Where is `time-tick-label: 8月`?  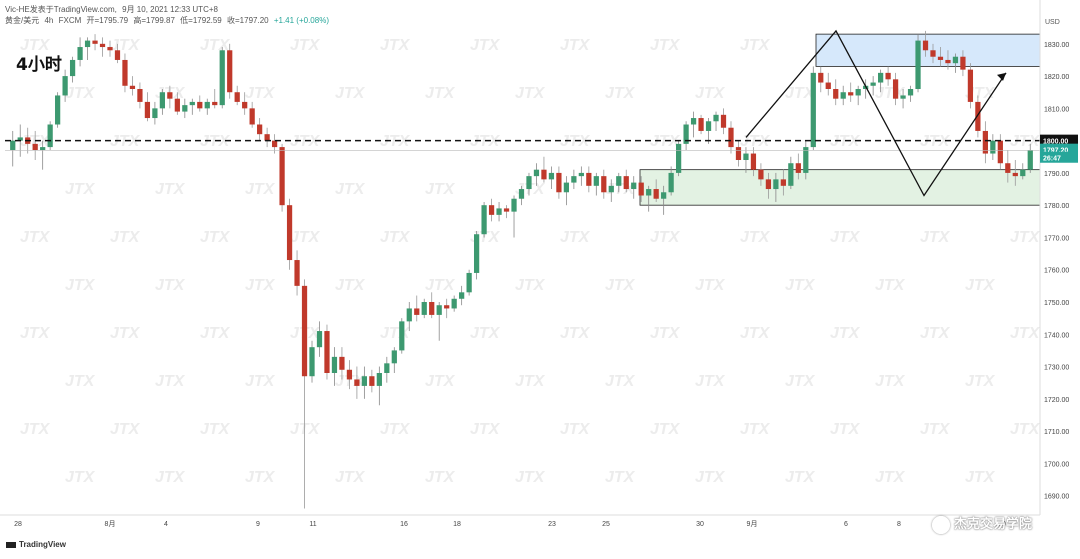 time-tick-label: 8月 is located at coordinates (110, 524).